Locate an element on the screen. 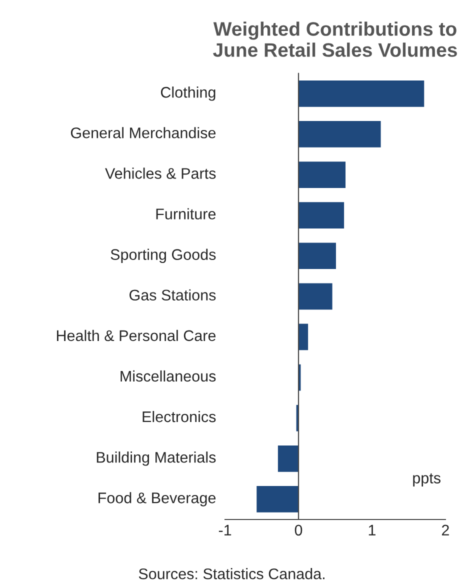  x-tick-label: -1 is located at coordinates (225, 530).